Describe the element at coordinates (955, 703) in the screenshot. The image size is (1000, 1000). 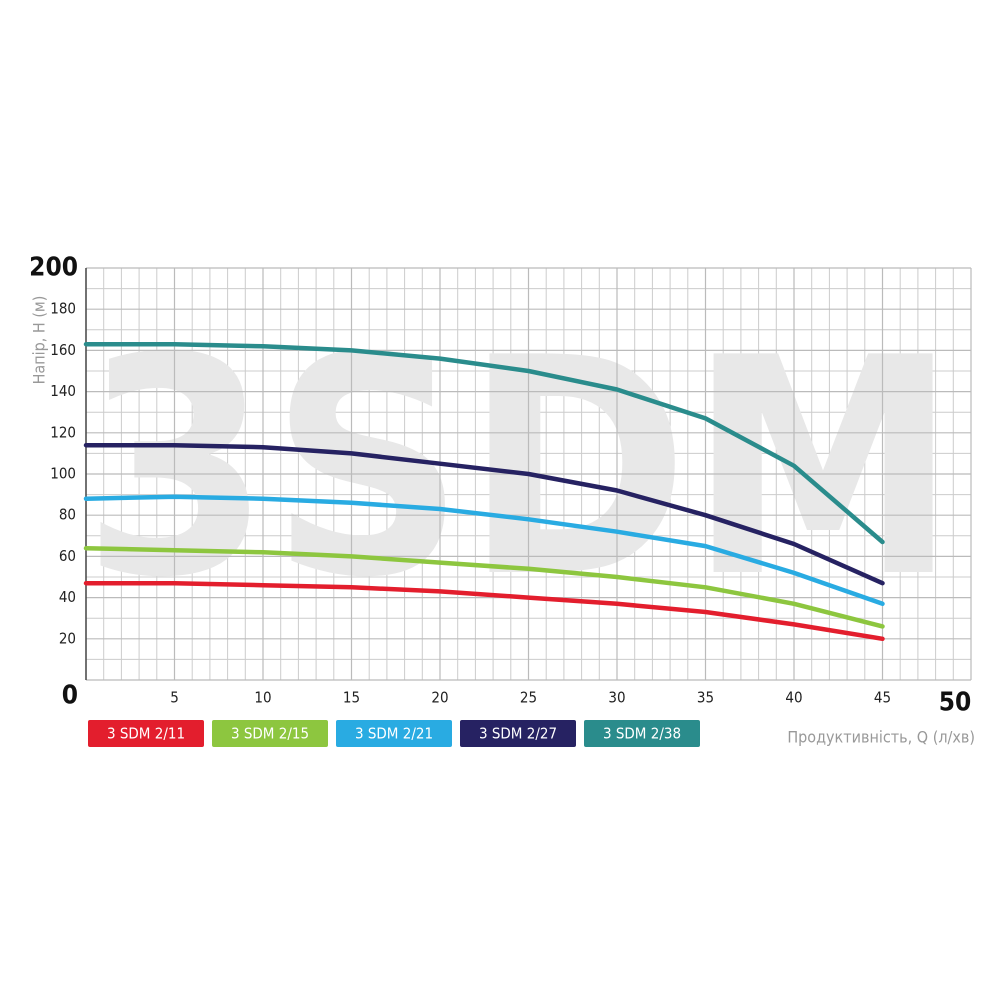
I see `x-tick-label: 50` at that location.